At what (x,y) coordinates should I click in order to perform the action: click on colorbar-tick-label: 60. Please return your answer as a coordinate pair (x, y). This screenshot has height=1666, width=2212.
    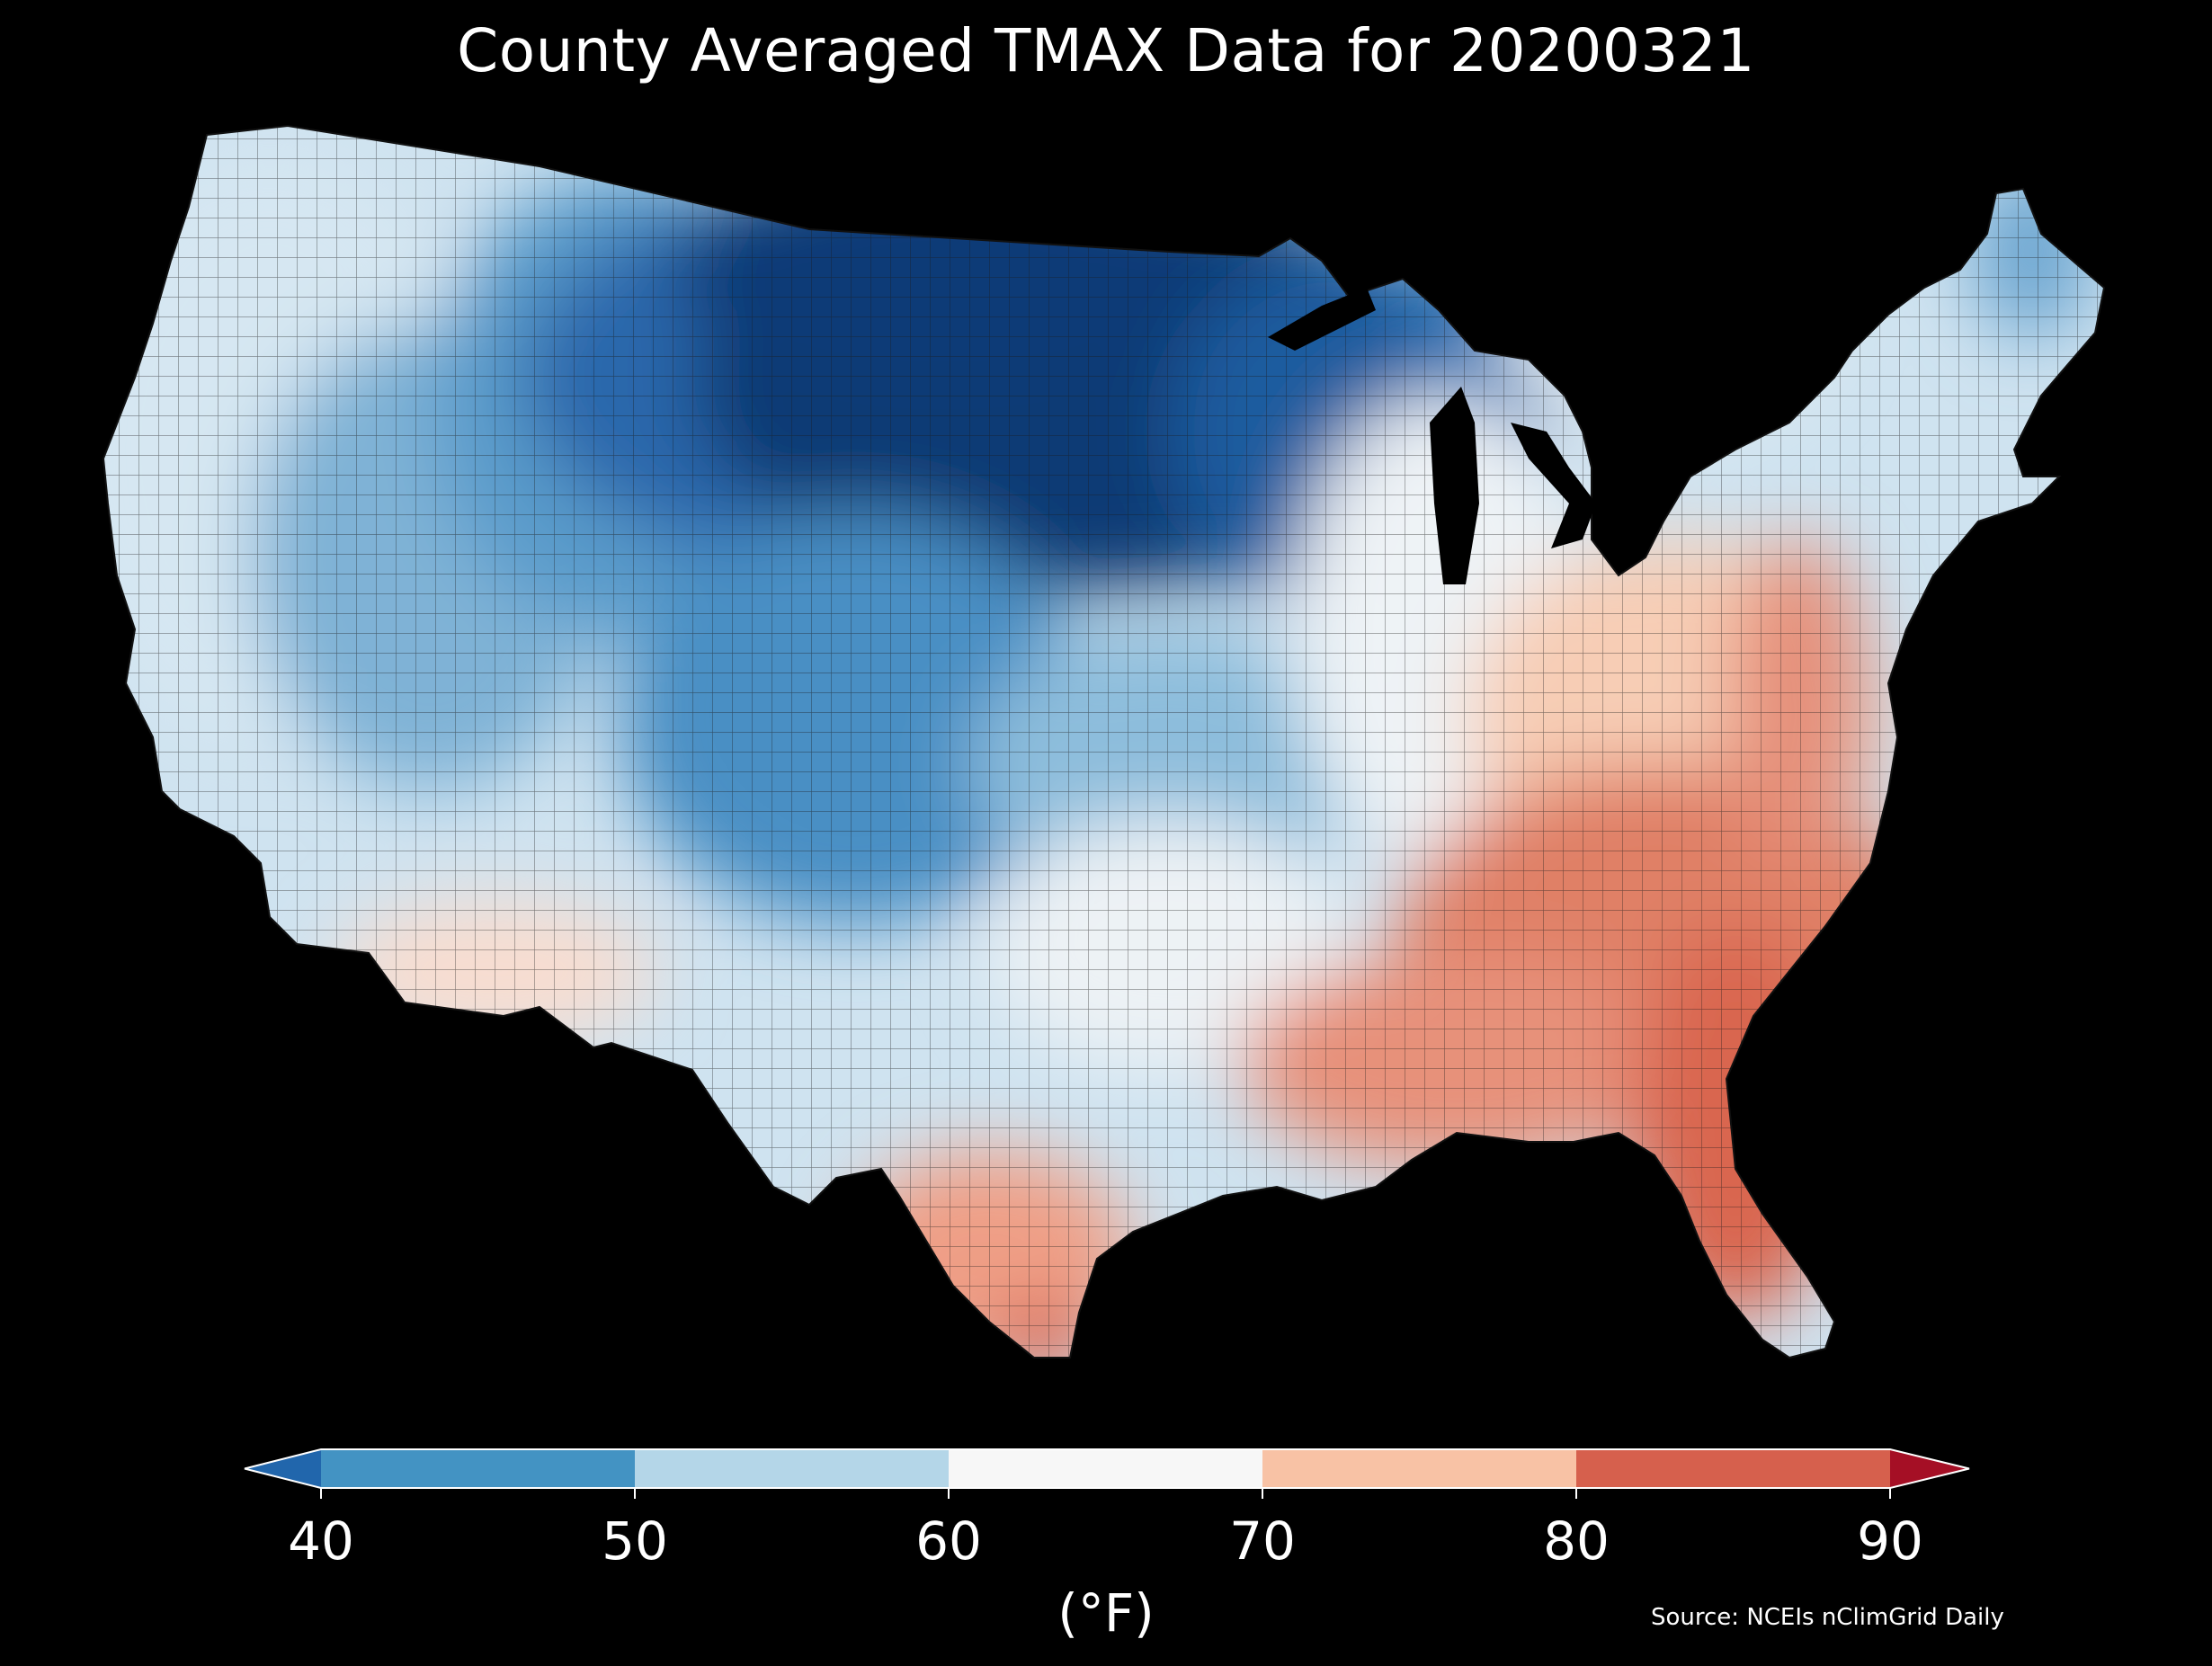
    Looking at the image, I should click on (948, 1541).